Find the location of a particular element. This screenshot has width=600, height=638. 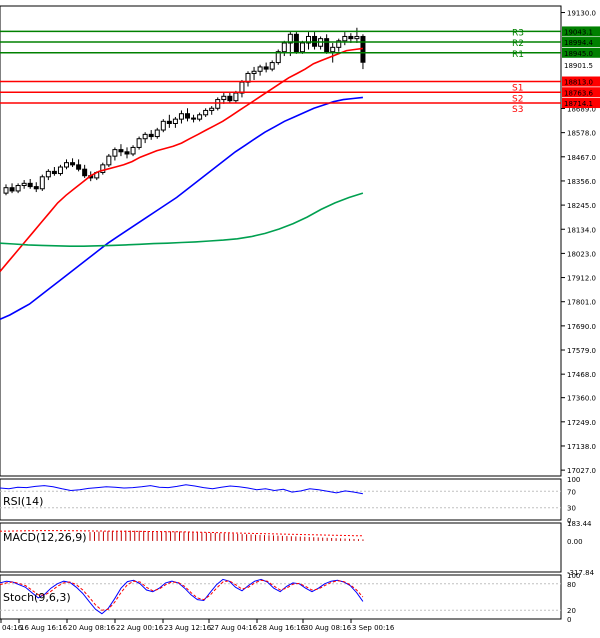

stoch-y-tick-label: 0 is located at coordinates (569, 620).